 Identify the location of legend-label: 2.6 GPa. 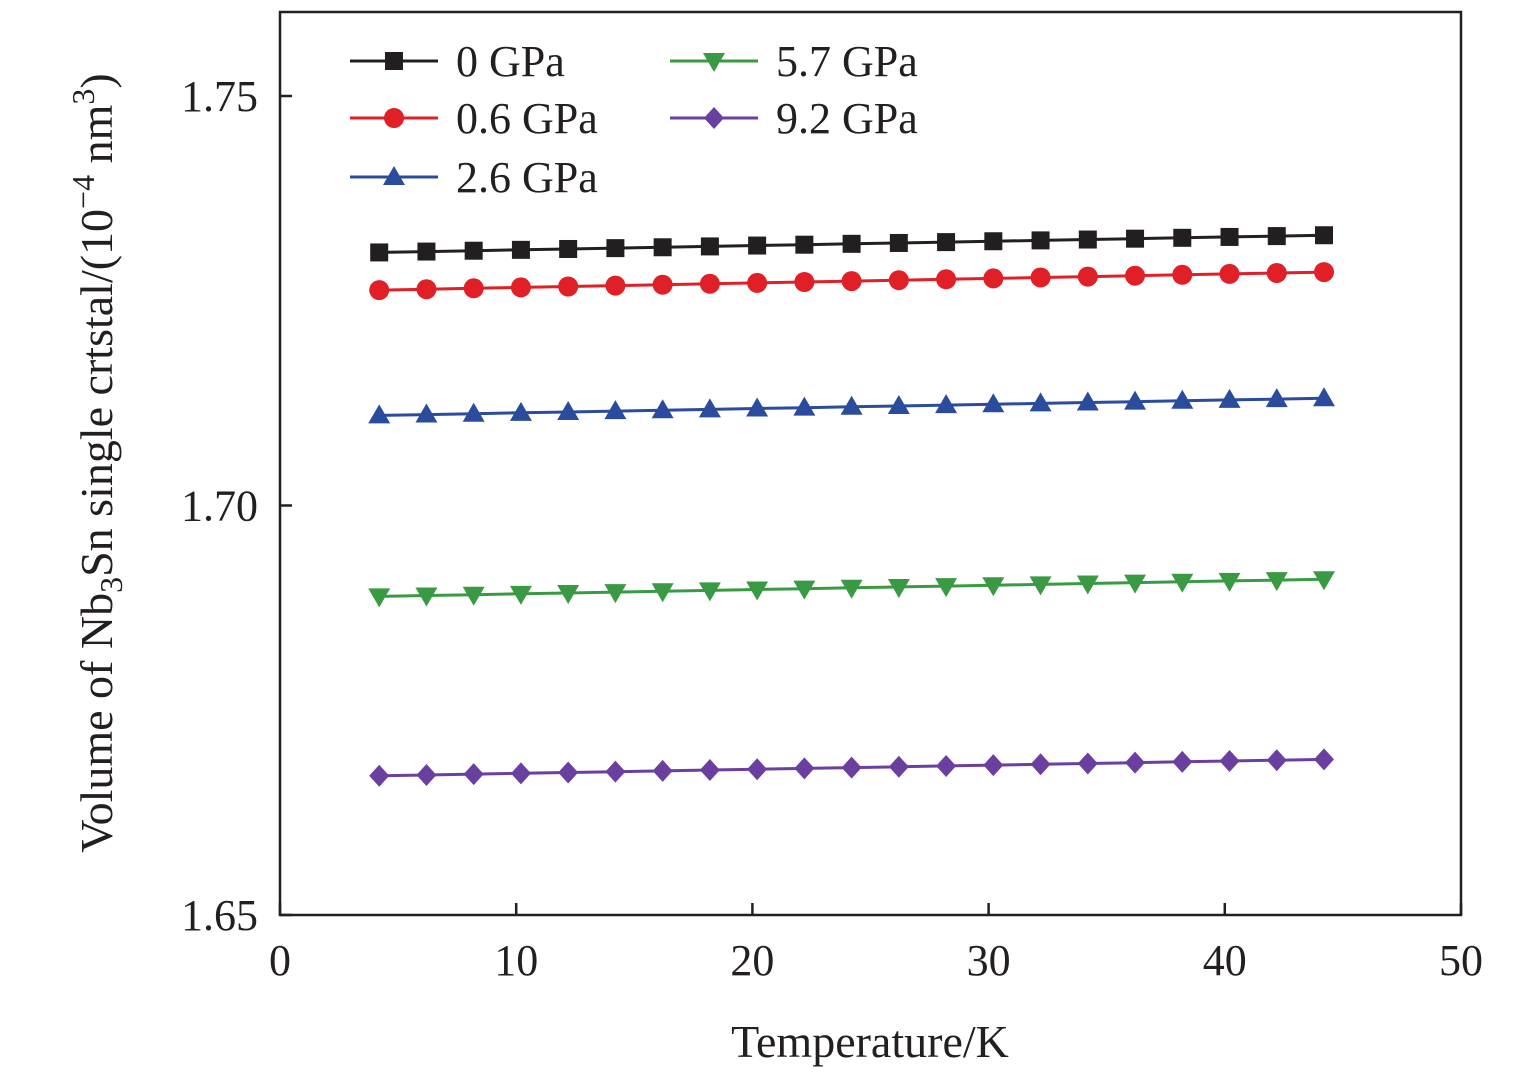
(527, 177).